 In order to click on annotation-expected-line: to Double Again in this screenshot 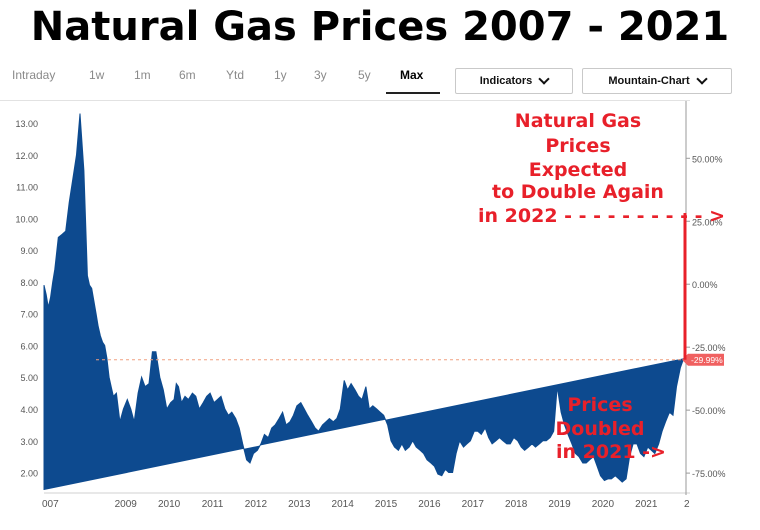, I will do `click(578, 192)`.